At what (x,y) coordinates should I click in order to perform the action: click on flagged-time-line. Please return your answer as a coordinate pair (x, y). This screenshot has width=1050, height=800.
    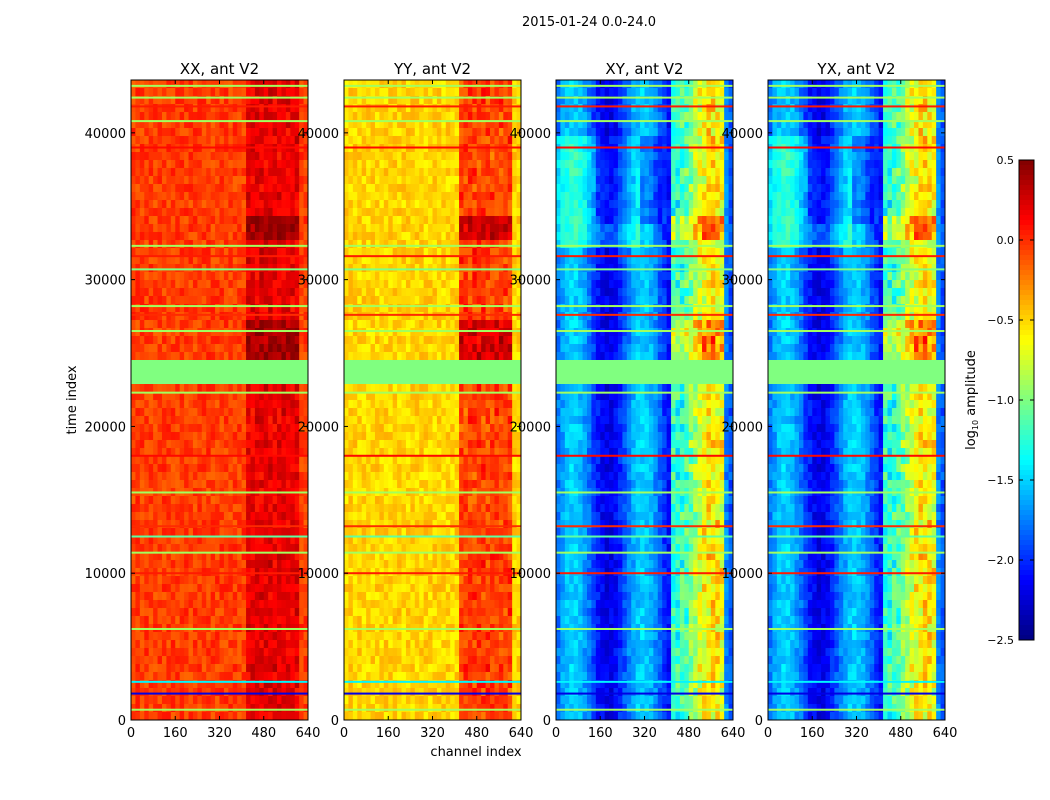
    Looking at the image, I should click on (219, 573).